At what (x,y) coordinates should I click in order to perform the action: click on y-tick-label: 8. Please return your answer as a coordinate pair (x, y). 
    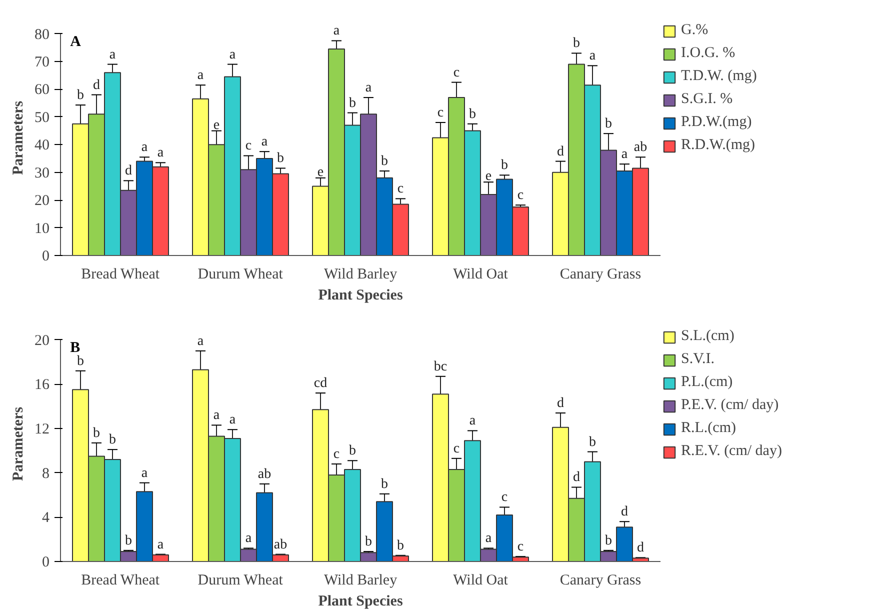
    Looking at the image, I should click on (46, 474).